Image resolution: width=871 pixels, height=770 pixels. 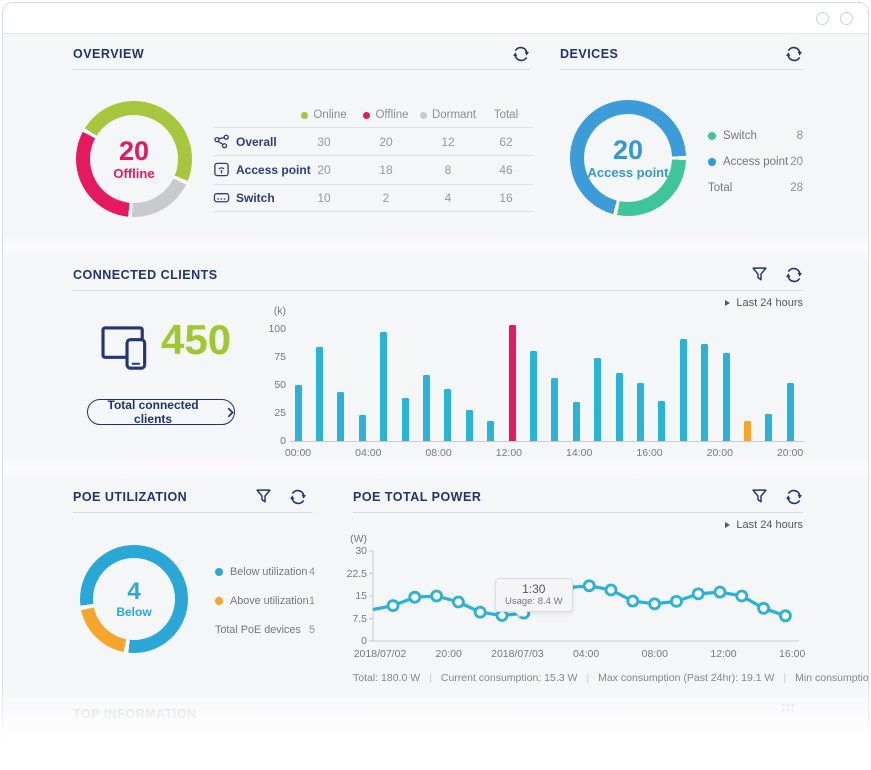 I want to click on devices-legend: Switch 8 Access point 20 Total 28, so click(x=755, y=162).